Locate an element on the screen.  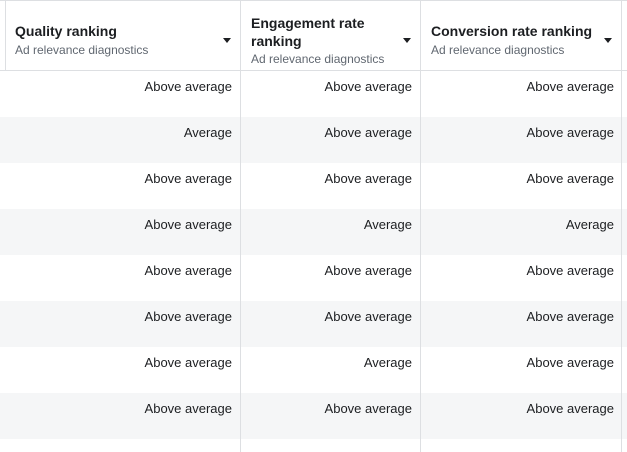
table-row is located at coordinates (313, 445).